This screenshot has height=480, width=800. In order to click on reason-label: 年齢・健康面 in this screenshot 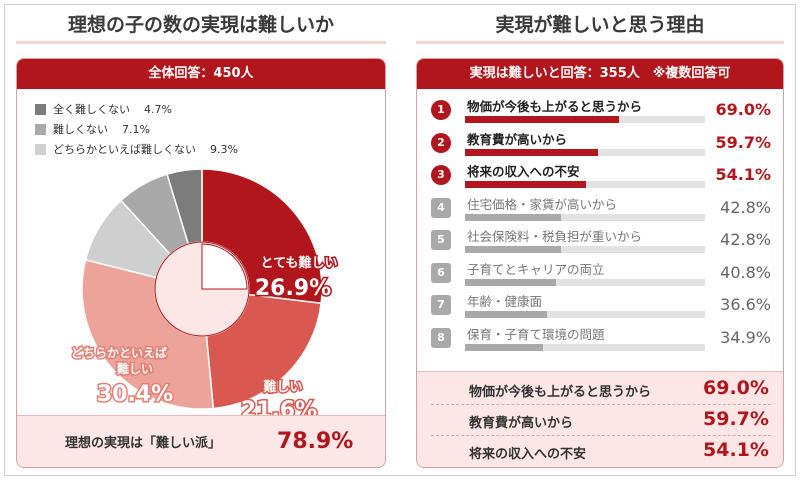, I will do `click(505, 301)`.